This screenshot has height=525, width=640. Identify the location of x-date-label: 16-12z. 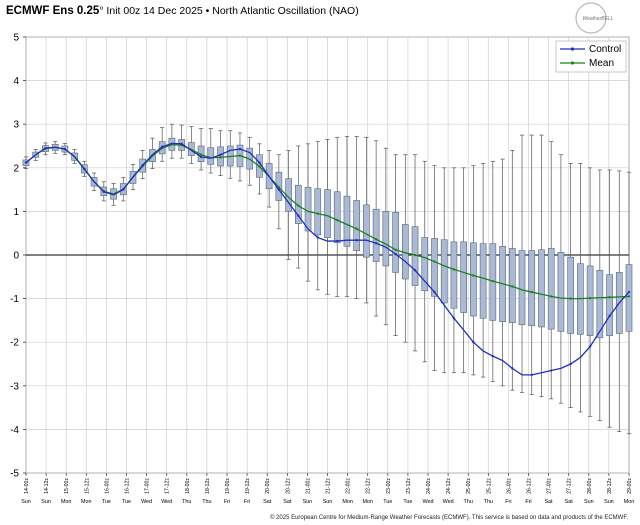
(128, 486).